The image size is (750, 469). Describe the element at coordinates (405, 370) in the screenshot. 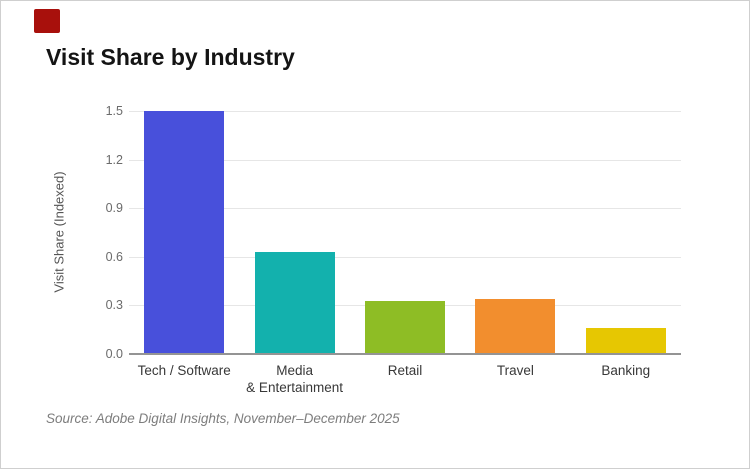

I see `x-category-label: Retail` at that location.